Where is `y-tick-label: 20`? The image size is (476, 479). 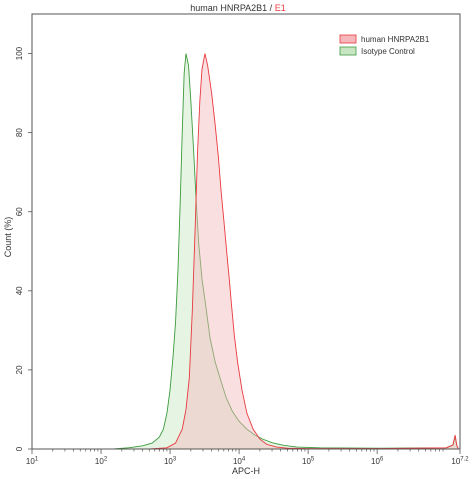 y-tick-label: 20 is located at coordinates (19, 369).